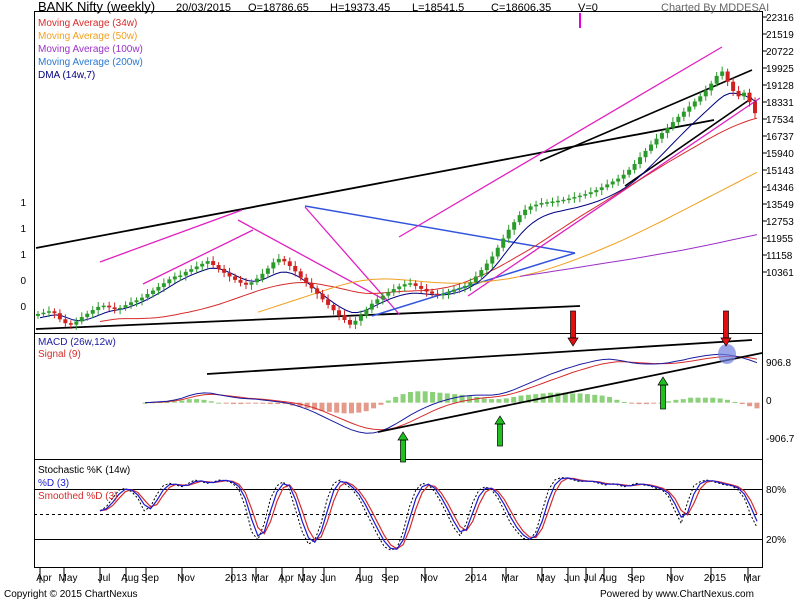  Describe the element at coordinates (150, 578) in the screenshot. I see `x-tick-label: Sep` at that location.